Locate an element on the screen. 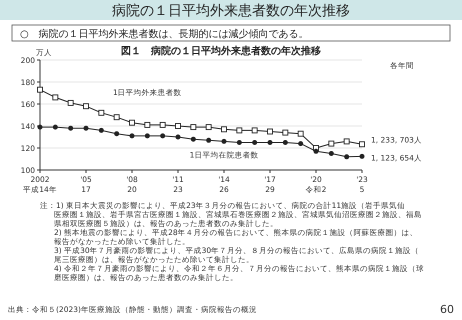  text: 60 is located at coordinates (447, 309).